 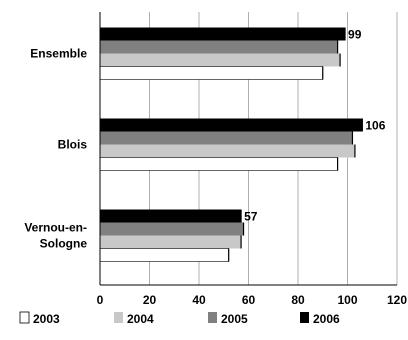 What do you see at coordinates (249, 300) in the screenshot?
I see `x-tick-label: 60` at bounding box center [249, 300].